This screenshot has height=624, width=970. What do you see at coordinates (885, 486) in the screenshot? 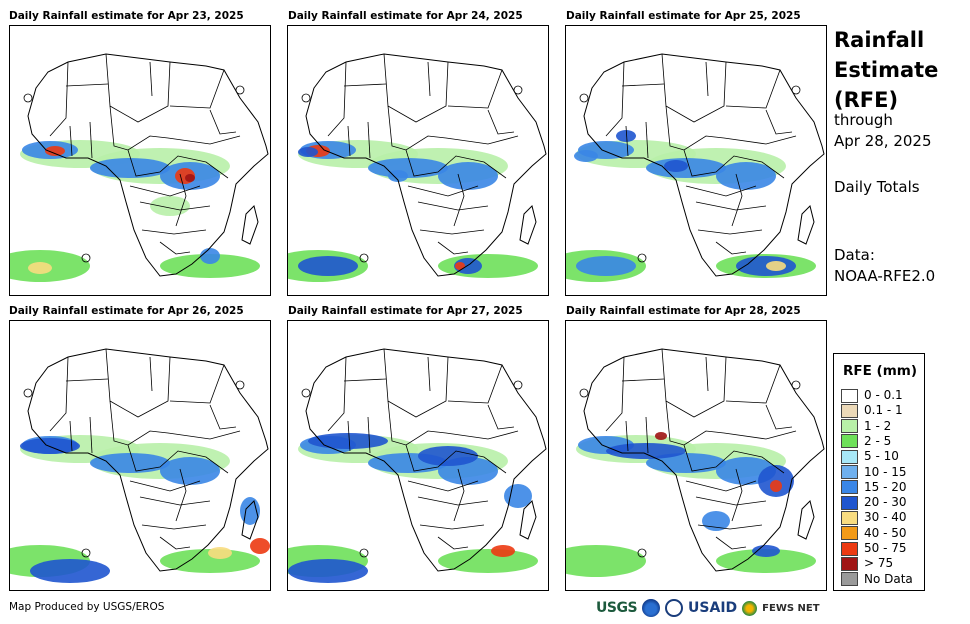
I see `legend-label: 15 - 20` at bounding box center [885, 486].